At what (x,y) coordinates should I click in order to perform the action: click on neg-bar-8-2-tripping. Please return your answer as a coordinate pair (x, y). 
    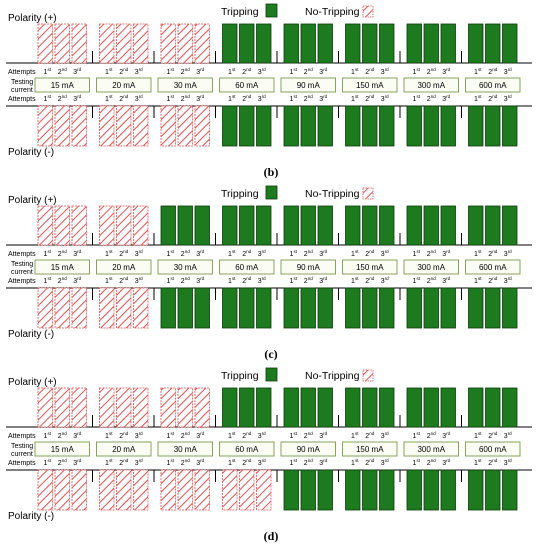
    Looking at the image, I should click on (493, 490).